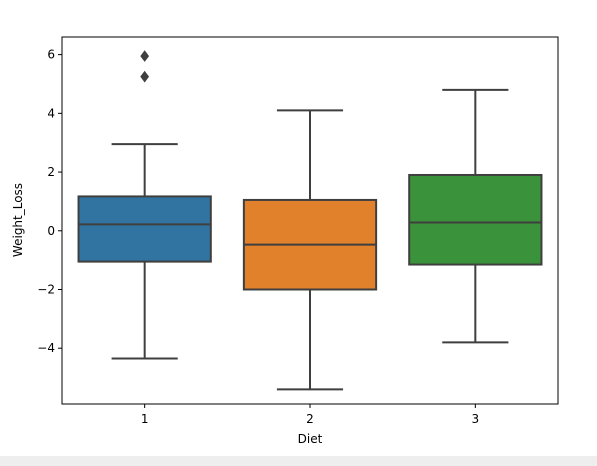 The height and width of the screenshot is (466, 597). I want to click on y-tick-label: 4, so click(51, 113).